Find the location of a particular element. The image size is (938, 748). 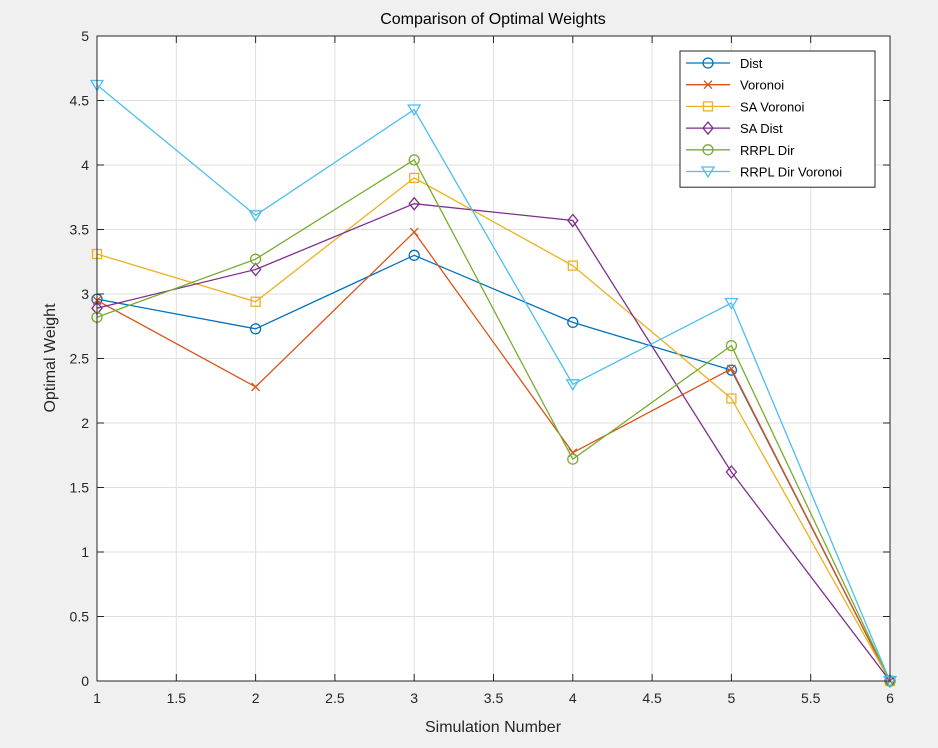

x-tick-label: 1 is located at coordinates (97, 698).